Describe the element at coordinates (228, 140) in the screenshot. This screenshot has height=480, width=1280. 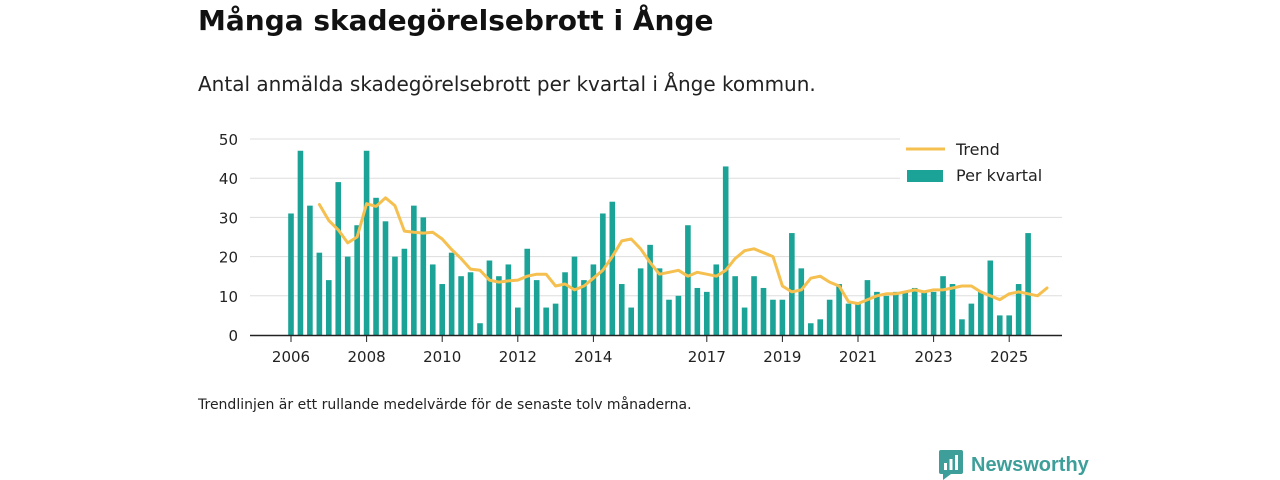
I see `y-tick-label: 50` at that location.